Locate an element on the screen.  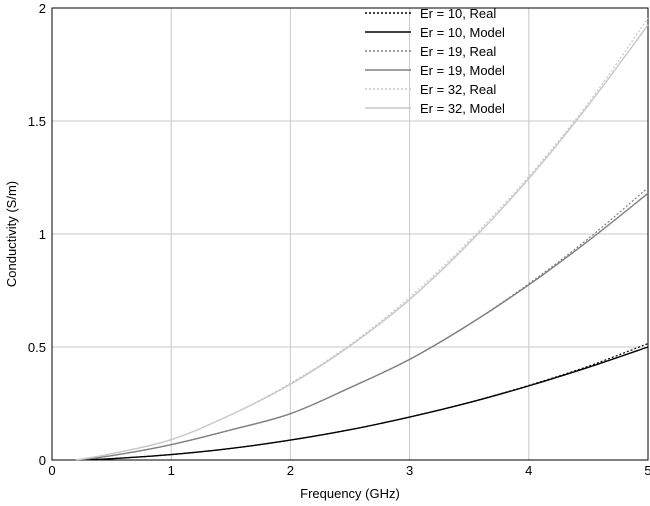
x-tick-label: 1 is located at coordinates (171, 470).